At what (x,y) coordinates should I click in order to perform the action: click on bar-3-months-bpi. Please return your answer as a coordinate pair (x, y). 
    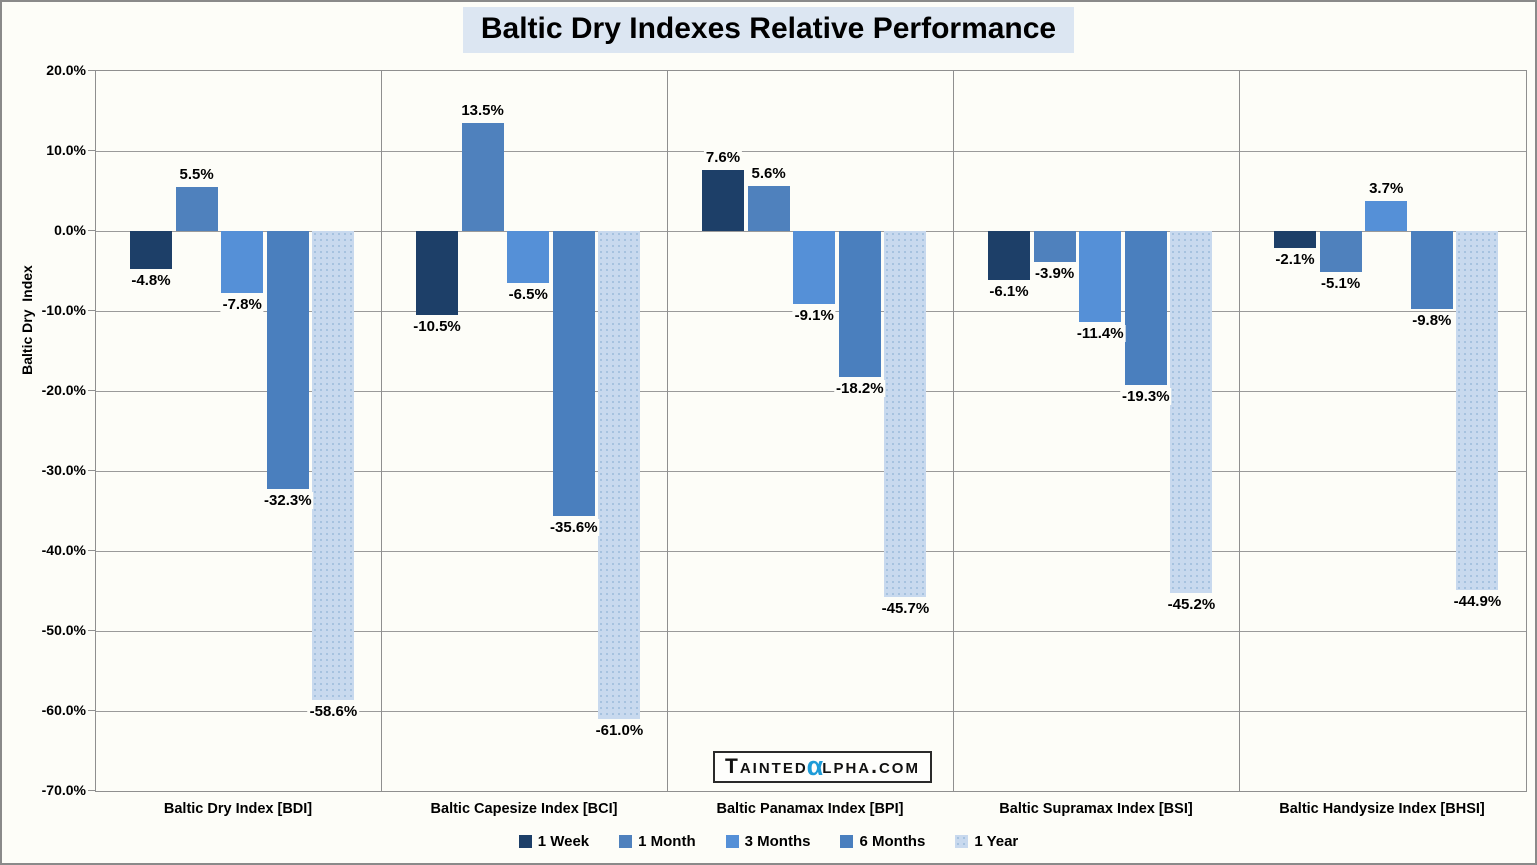
    Looking at the image, I should click on (814, 267).